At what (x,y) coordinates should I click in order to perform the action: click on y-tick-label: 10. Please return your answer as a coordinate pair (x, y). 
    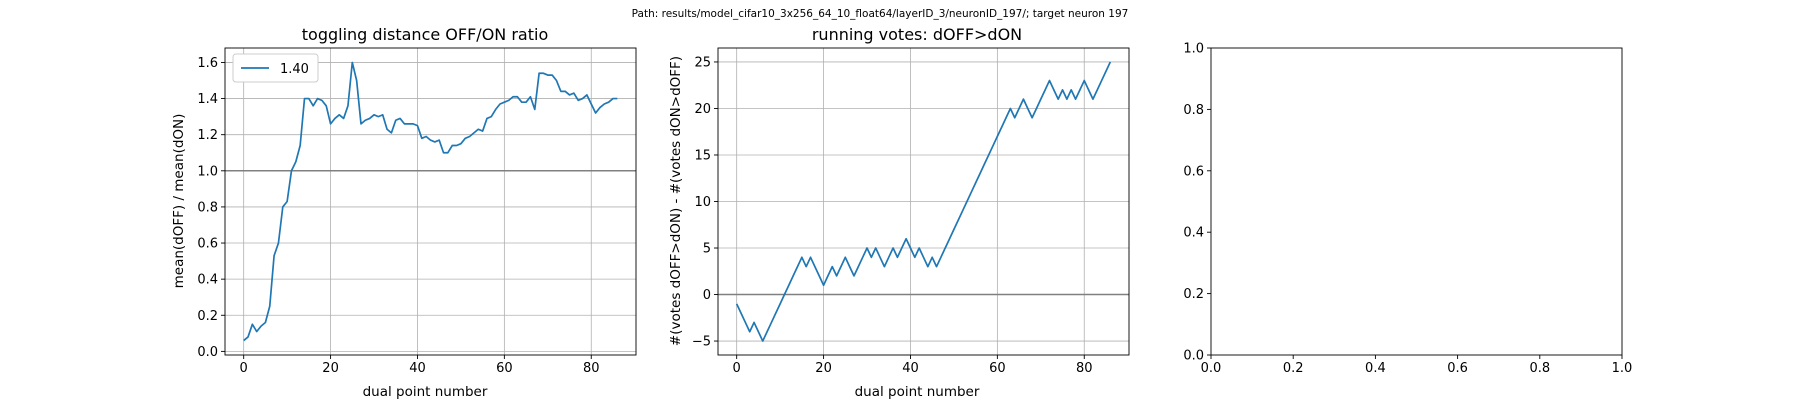
    Looking at the image, I should click on (702, 202).